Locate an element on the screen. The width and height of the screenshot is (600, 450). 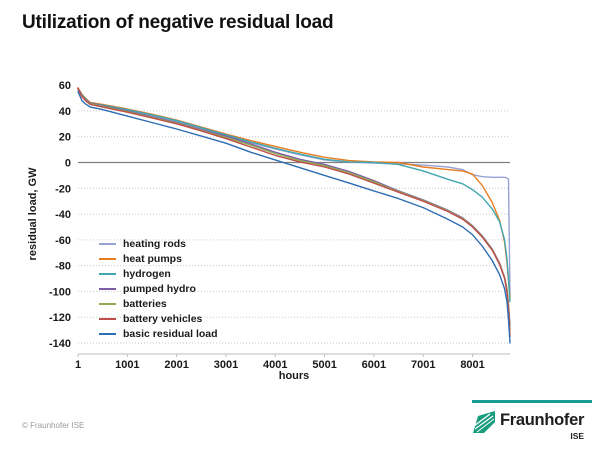
y-tick-label: 20 is located at coordinates (65, 138).